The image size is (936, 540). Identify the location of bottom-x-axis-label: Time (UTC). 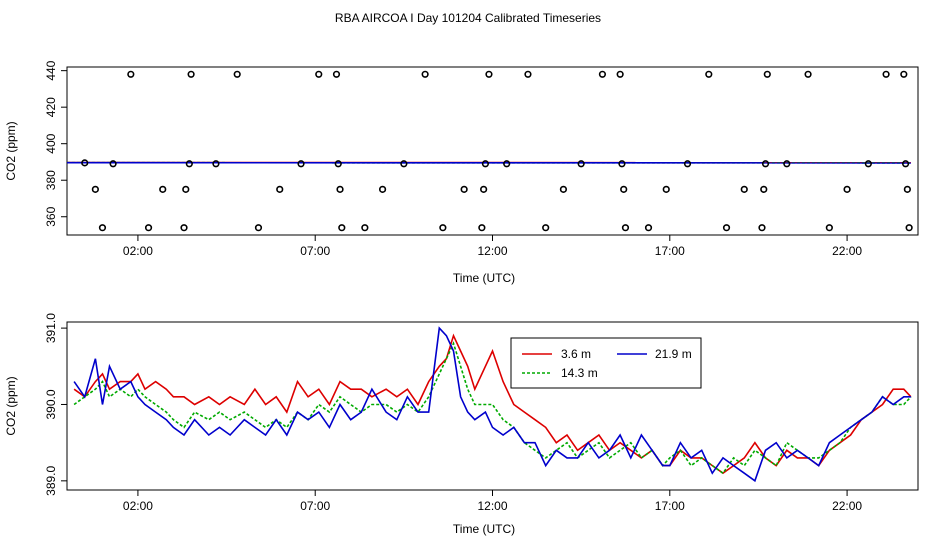
(484, 529).